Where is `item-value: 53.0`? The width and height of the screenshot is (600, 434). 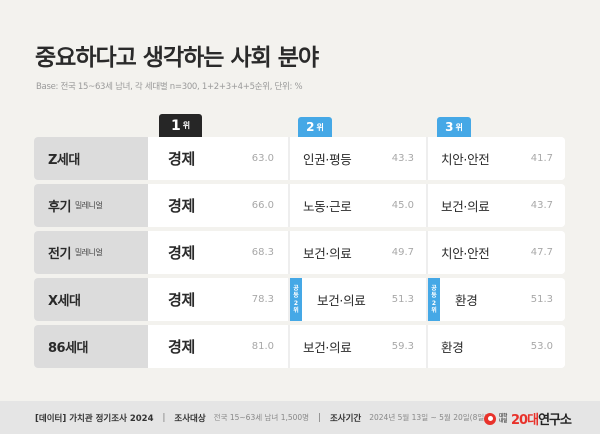
item-value: 53.0 is located at coordinates (541, 346).